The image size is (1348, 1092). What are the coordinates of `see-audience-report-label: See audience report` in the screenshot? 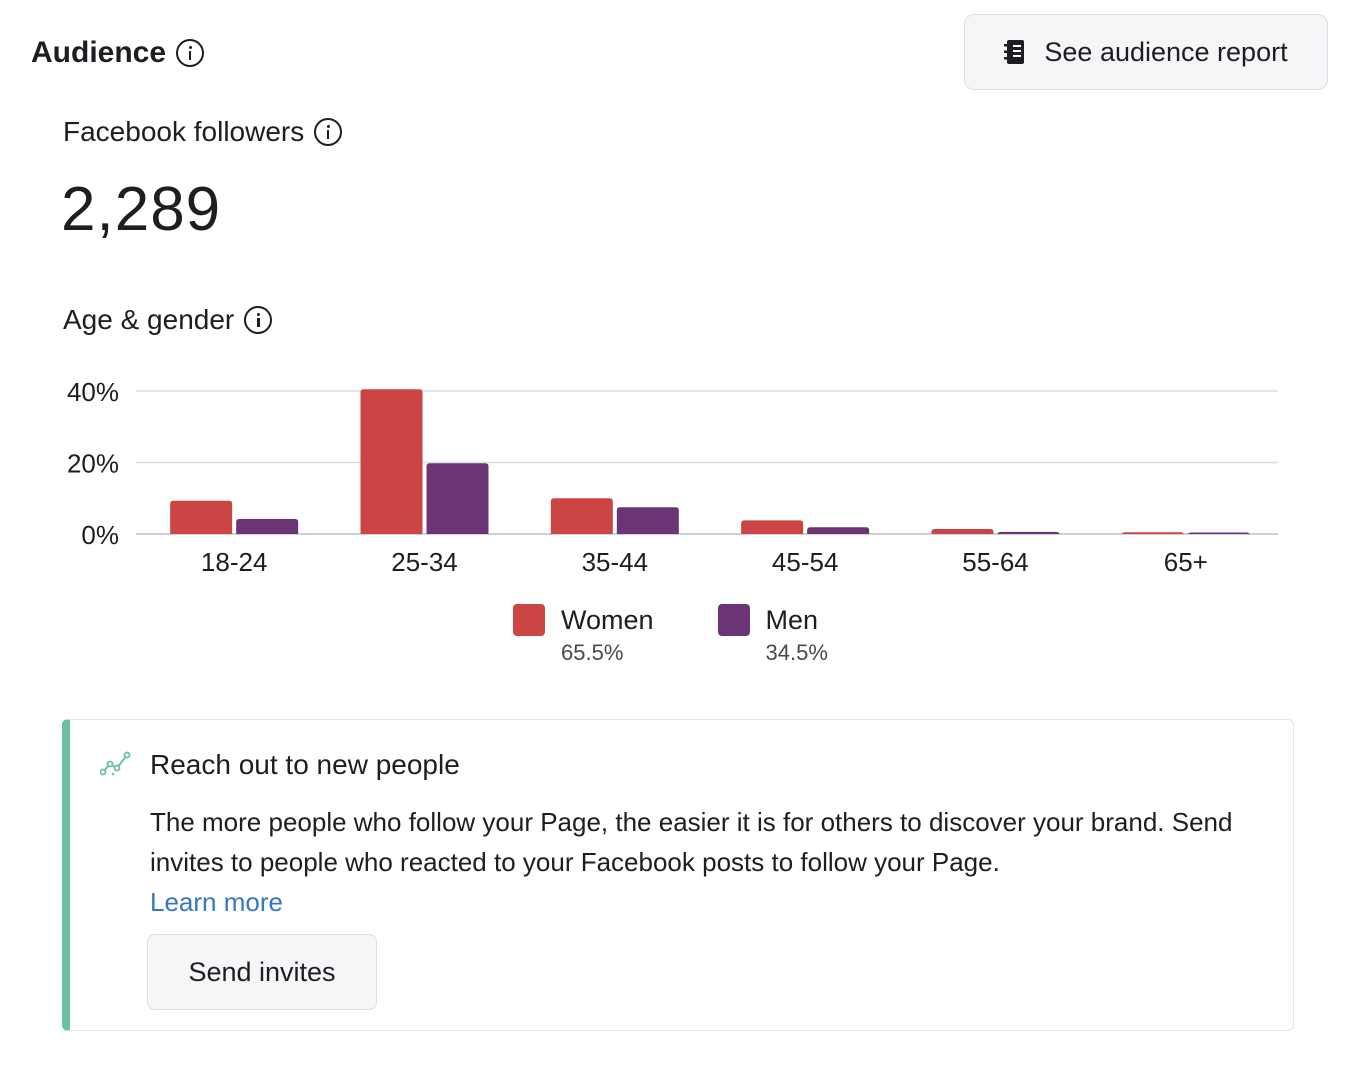 It's located at (1166, 51).